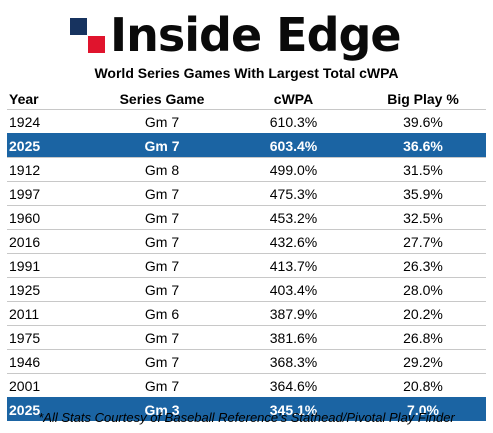 The image size is (493, 433). Describe the element at coordinates (423, 289) in the screenshot. I see `cell-big-play: 28.0%` at that location.